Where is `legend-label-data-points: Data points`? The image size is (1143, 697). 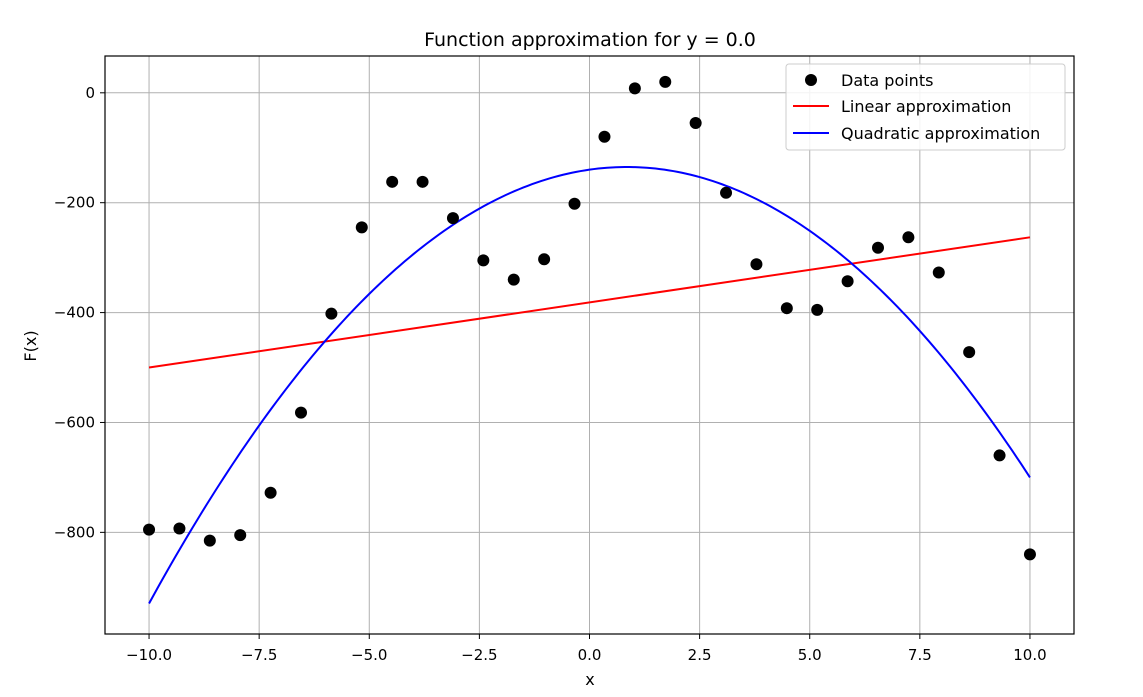 legend-label-data-points: Data points is located at coordinates (887, 80).